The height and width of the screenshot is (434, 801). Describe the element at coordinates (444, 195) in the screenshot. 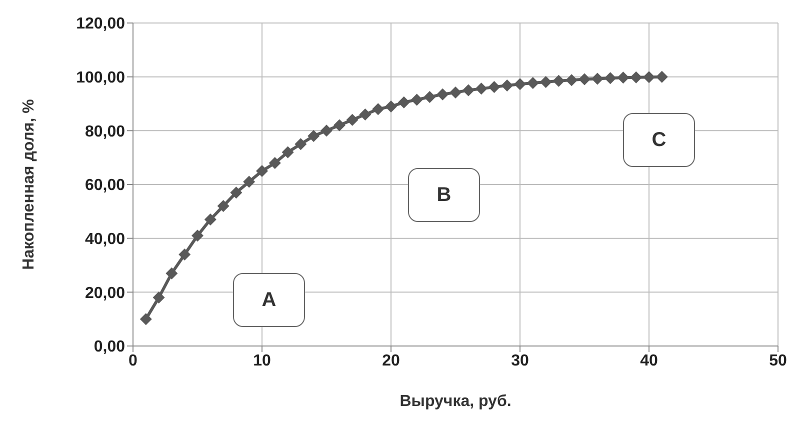

I see `annotation: B` at that location.